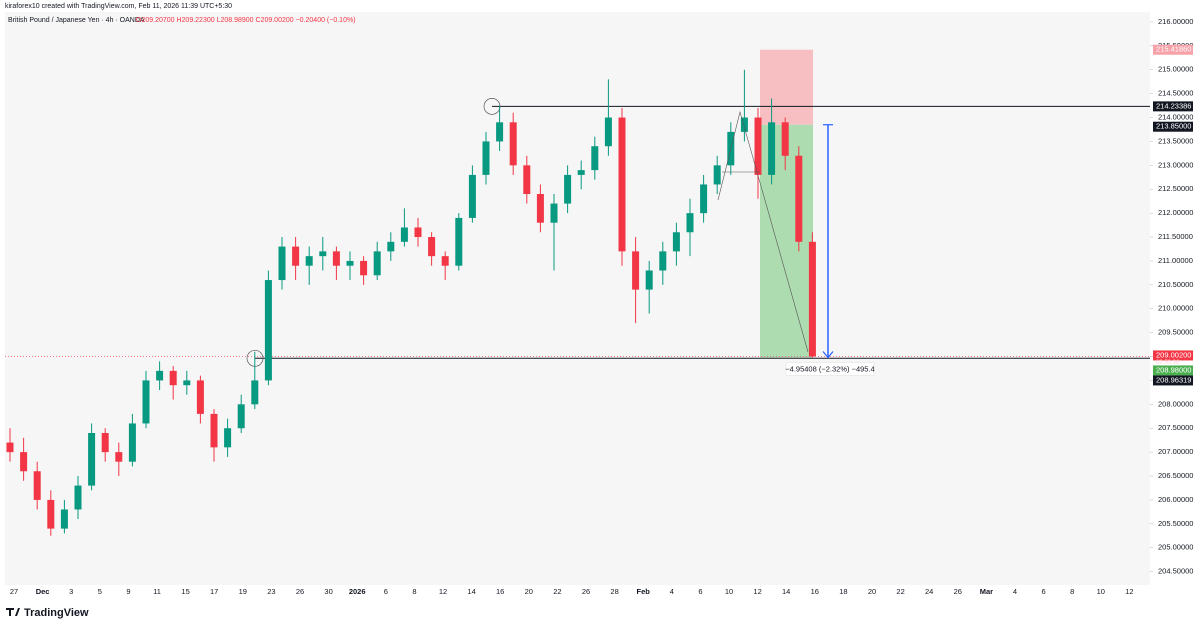  I want to click on stop-zone, so click(786, 87).